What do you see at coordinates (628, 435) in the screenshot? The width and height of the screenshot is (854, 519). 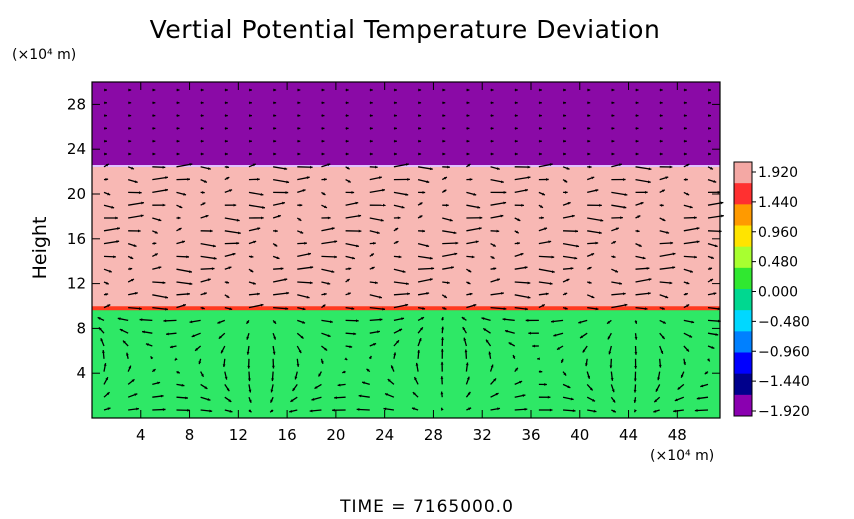 I see `x-tick-label: 44` at bounding box center [628, 435].